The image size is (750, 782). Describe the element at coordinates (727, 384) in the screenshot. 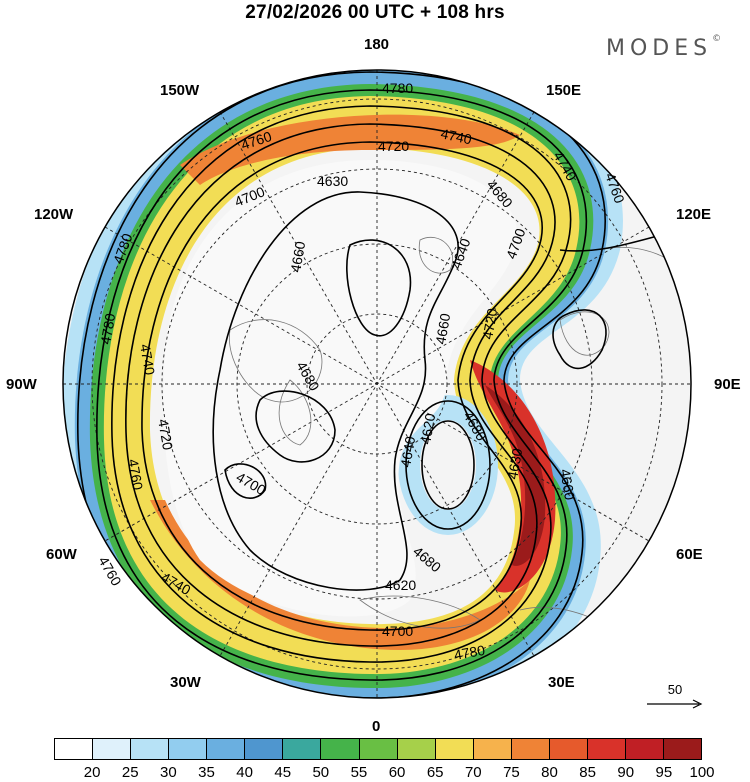

I see `lon-label-90e: 90E` at that location.